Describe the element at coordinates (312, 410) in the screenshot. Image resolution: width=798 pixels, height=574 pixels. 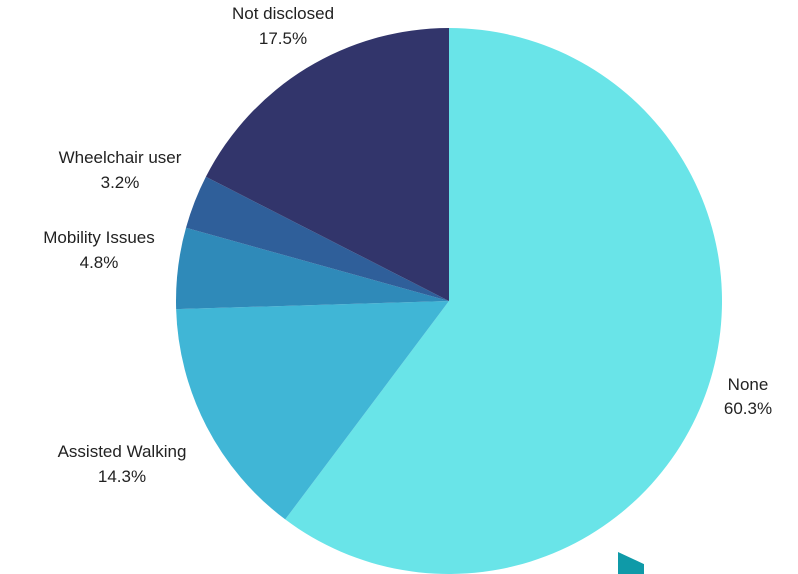
I see `pie-slice-assisted-walking` at that location.